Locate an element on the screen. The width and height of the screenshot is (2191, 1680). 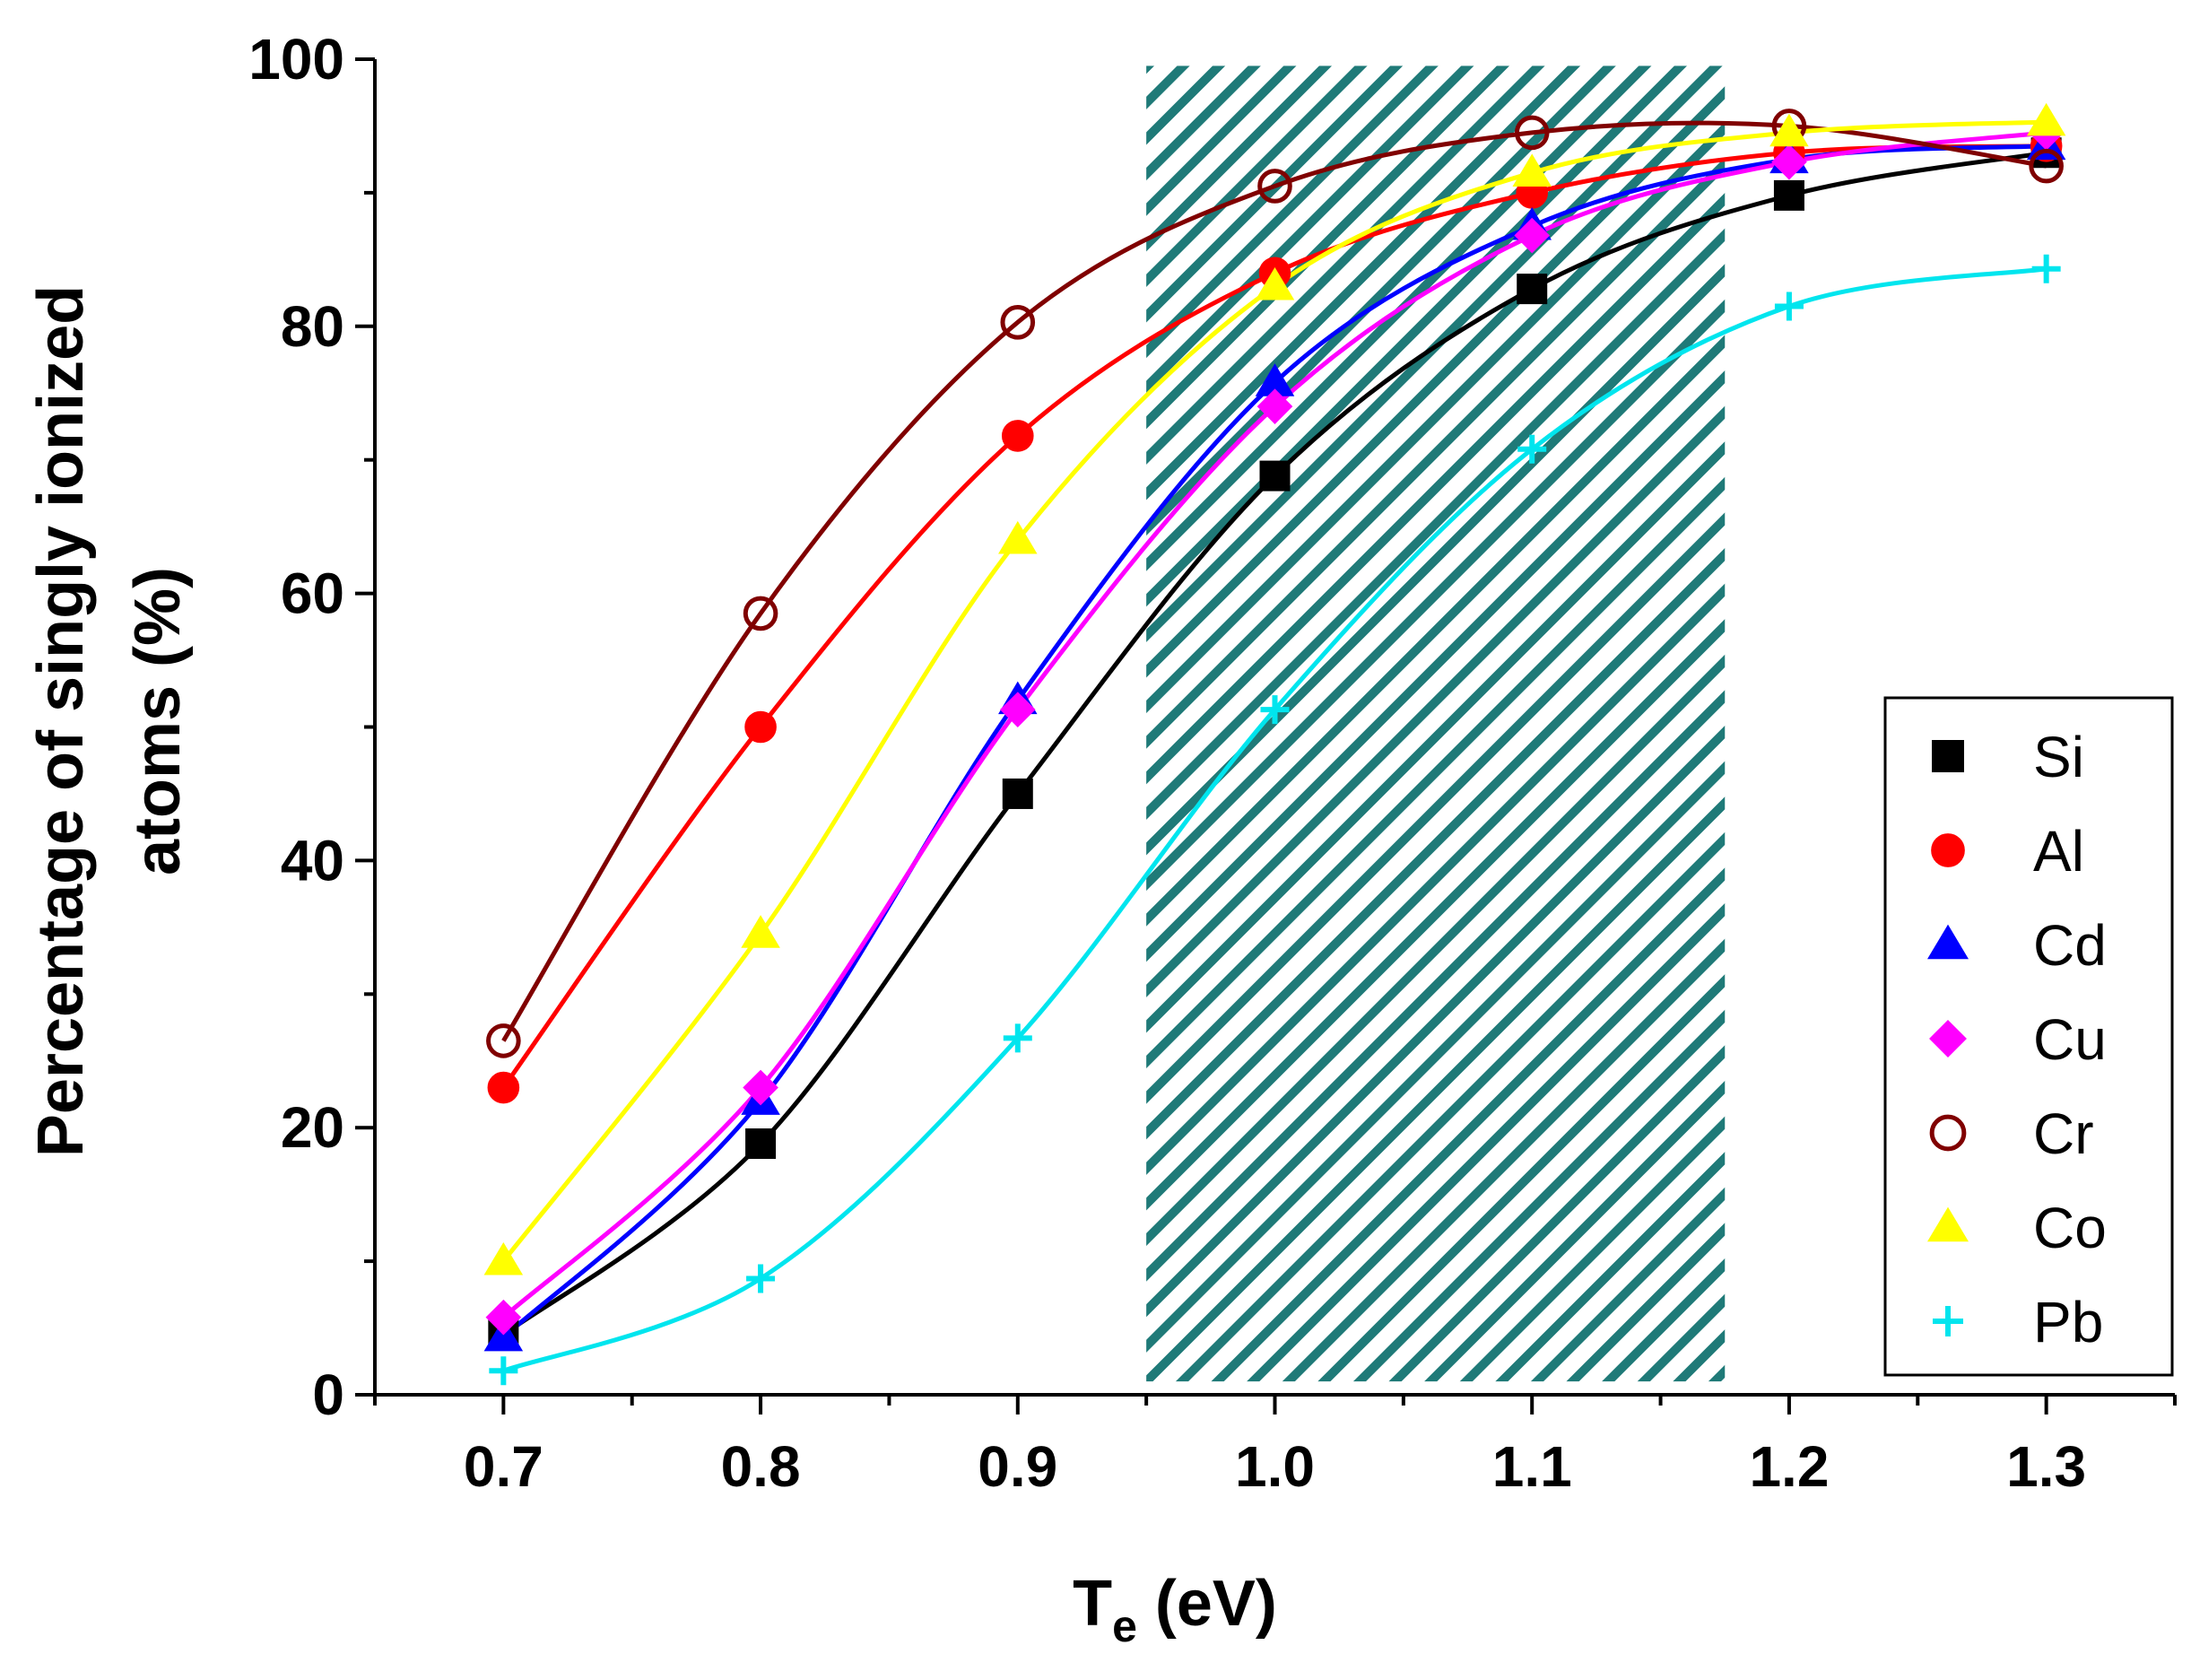
legend-marker-cr is located at coordinates (1948, 1133).